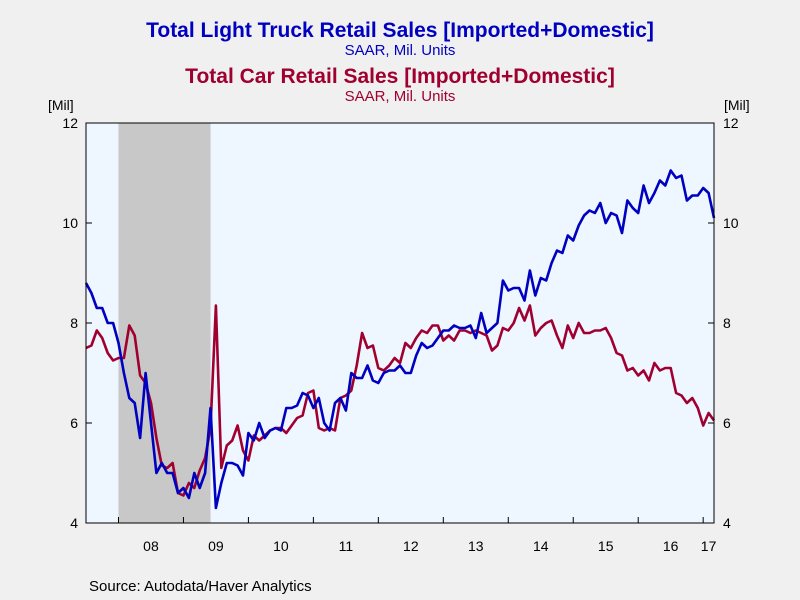 This screenshot has width=800, height=600. What do you see at coordinates (731, 223) in the screenshot?
I see `y-tick-label-right: 10` at bounding box center [731, 223].